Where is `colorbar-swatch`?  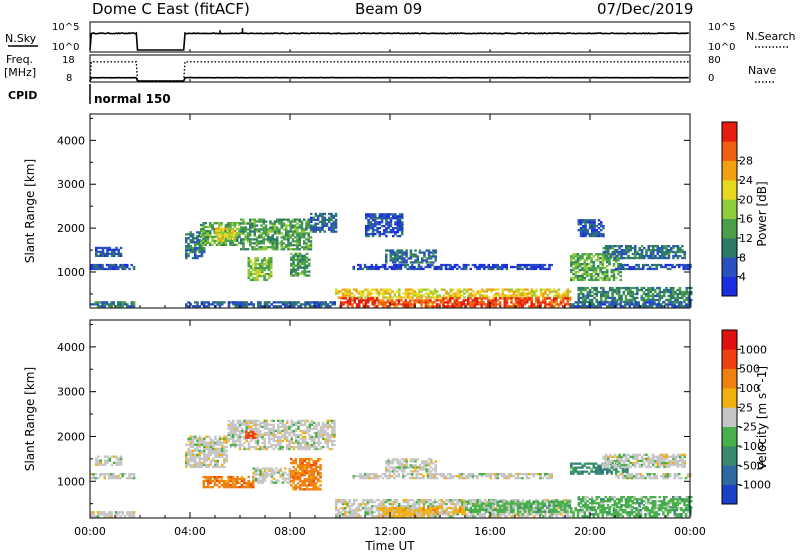
colorbar-swatch is located at coordinates (729, 190).